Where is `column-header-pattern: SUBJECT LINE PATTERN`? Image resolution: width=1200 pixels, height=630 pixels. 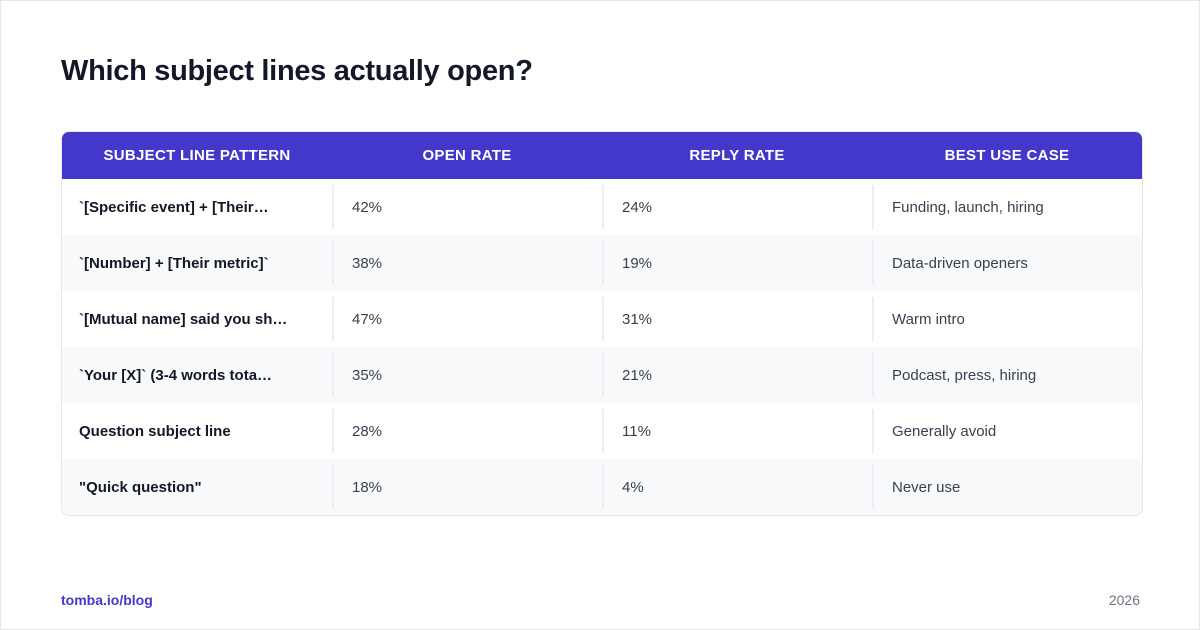 column-header-pattern: SUBJECT LINE PATTERN is located at coordinates (197, 155).